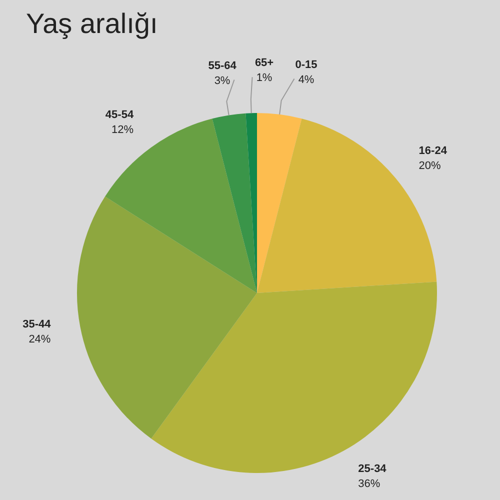 This screenshot has width=500, height=500. Describe the element at coordinates (92, 24) in the screenshot. I see `chart-title: Yaş aralığı` at that location.